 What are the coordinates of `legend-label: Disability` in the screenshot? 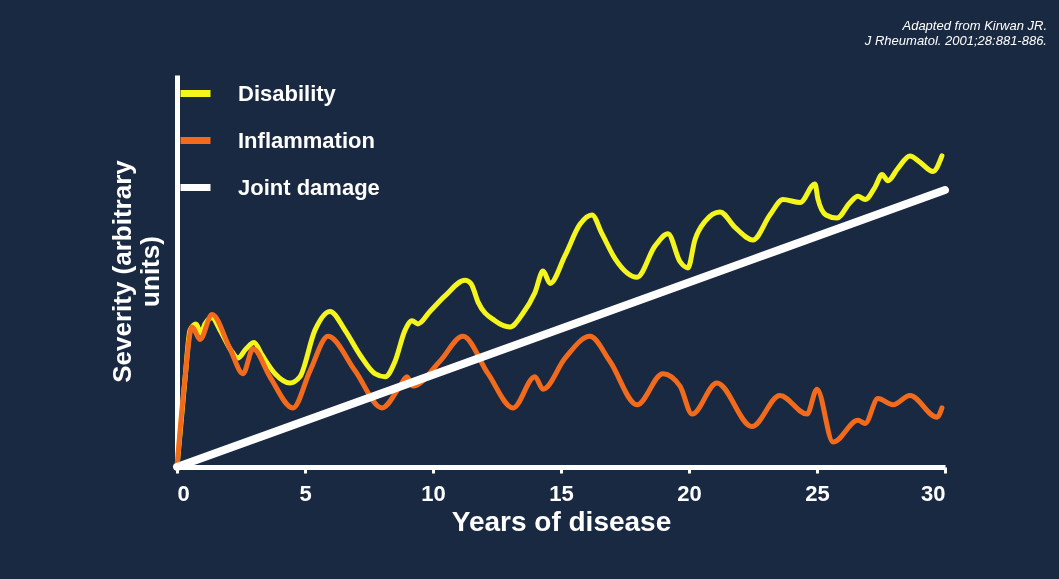 It's located at (287, 93).